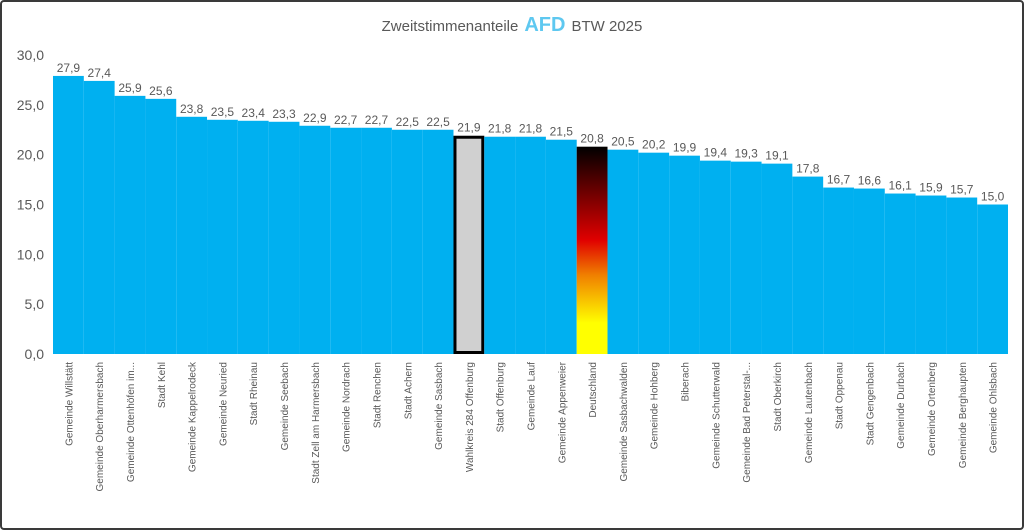 This screenshot has height=530, width=1024. I want to click on title-party: AFD, so click(545, 25).